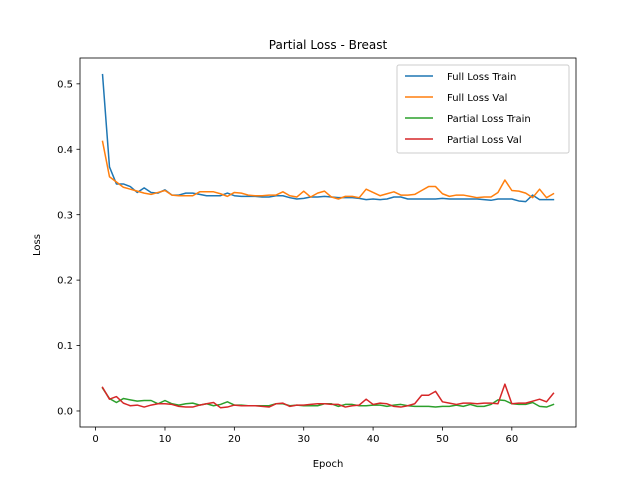 The image size is (640, 485). Describe the element at coordinates (65, 150) in the screenshot. I see `y-tick-label: 0.4` at that location.